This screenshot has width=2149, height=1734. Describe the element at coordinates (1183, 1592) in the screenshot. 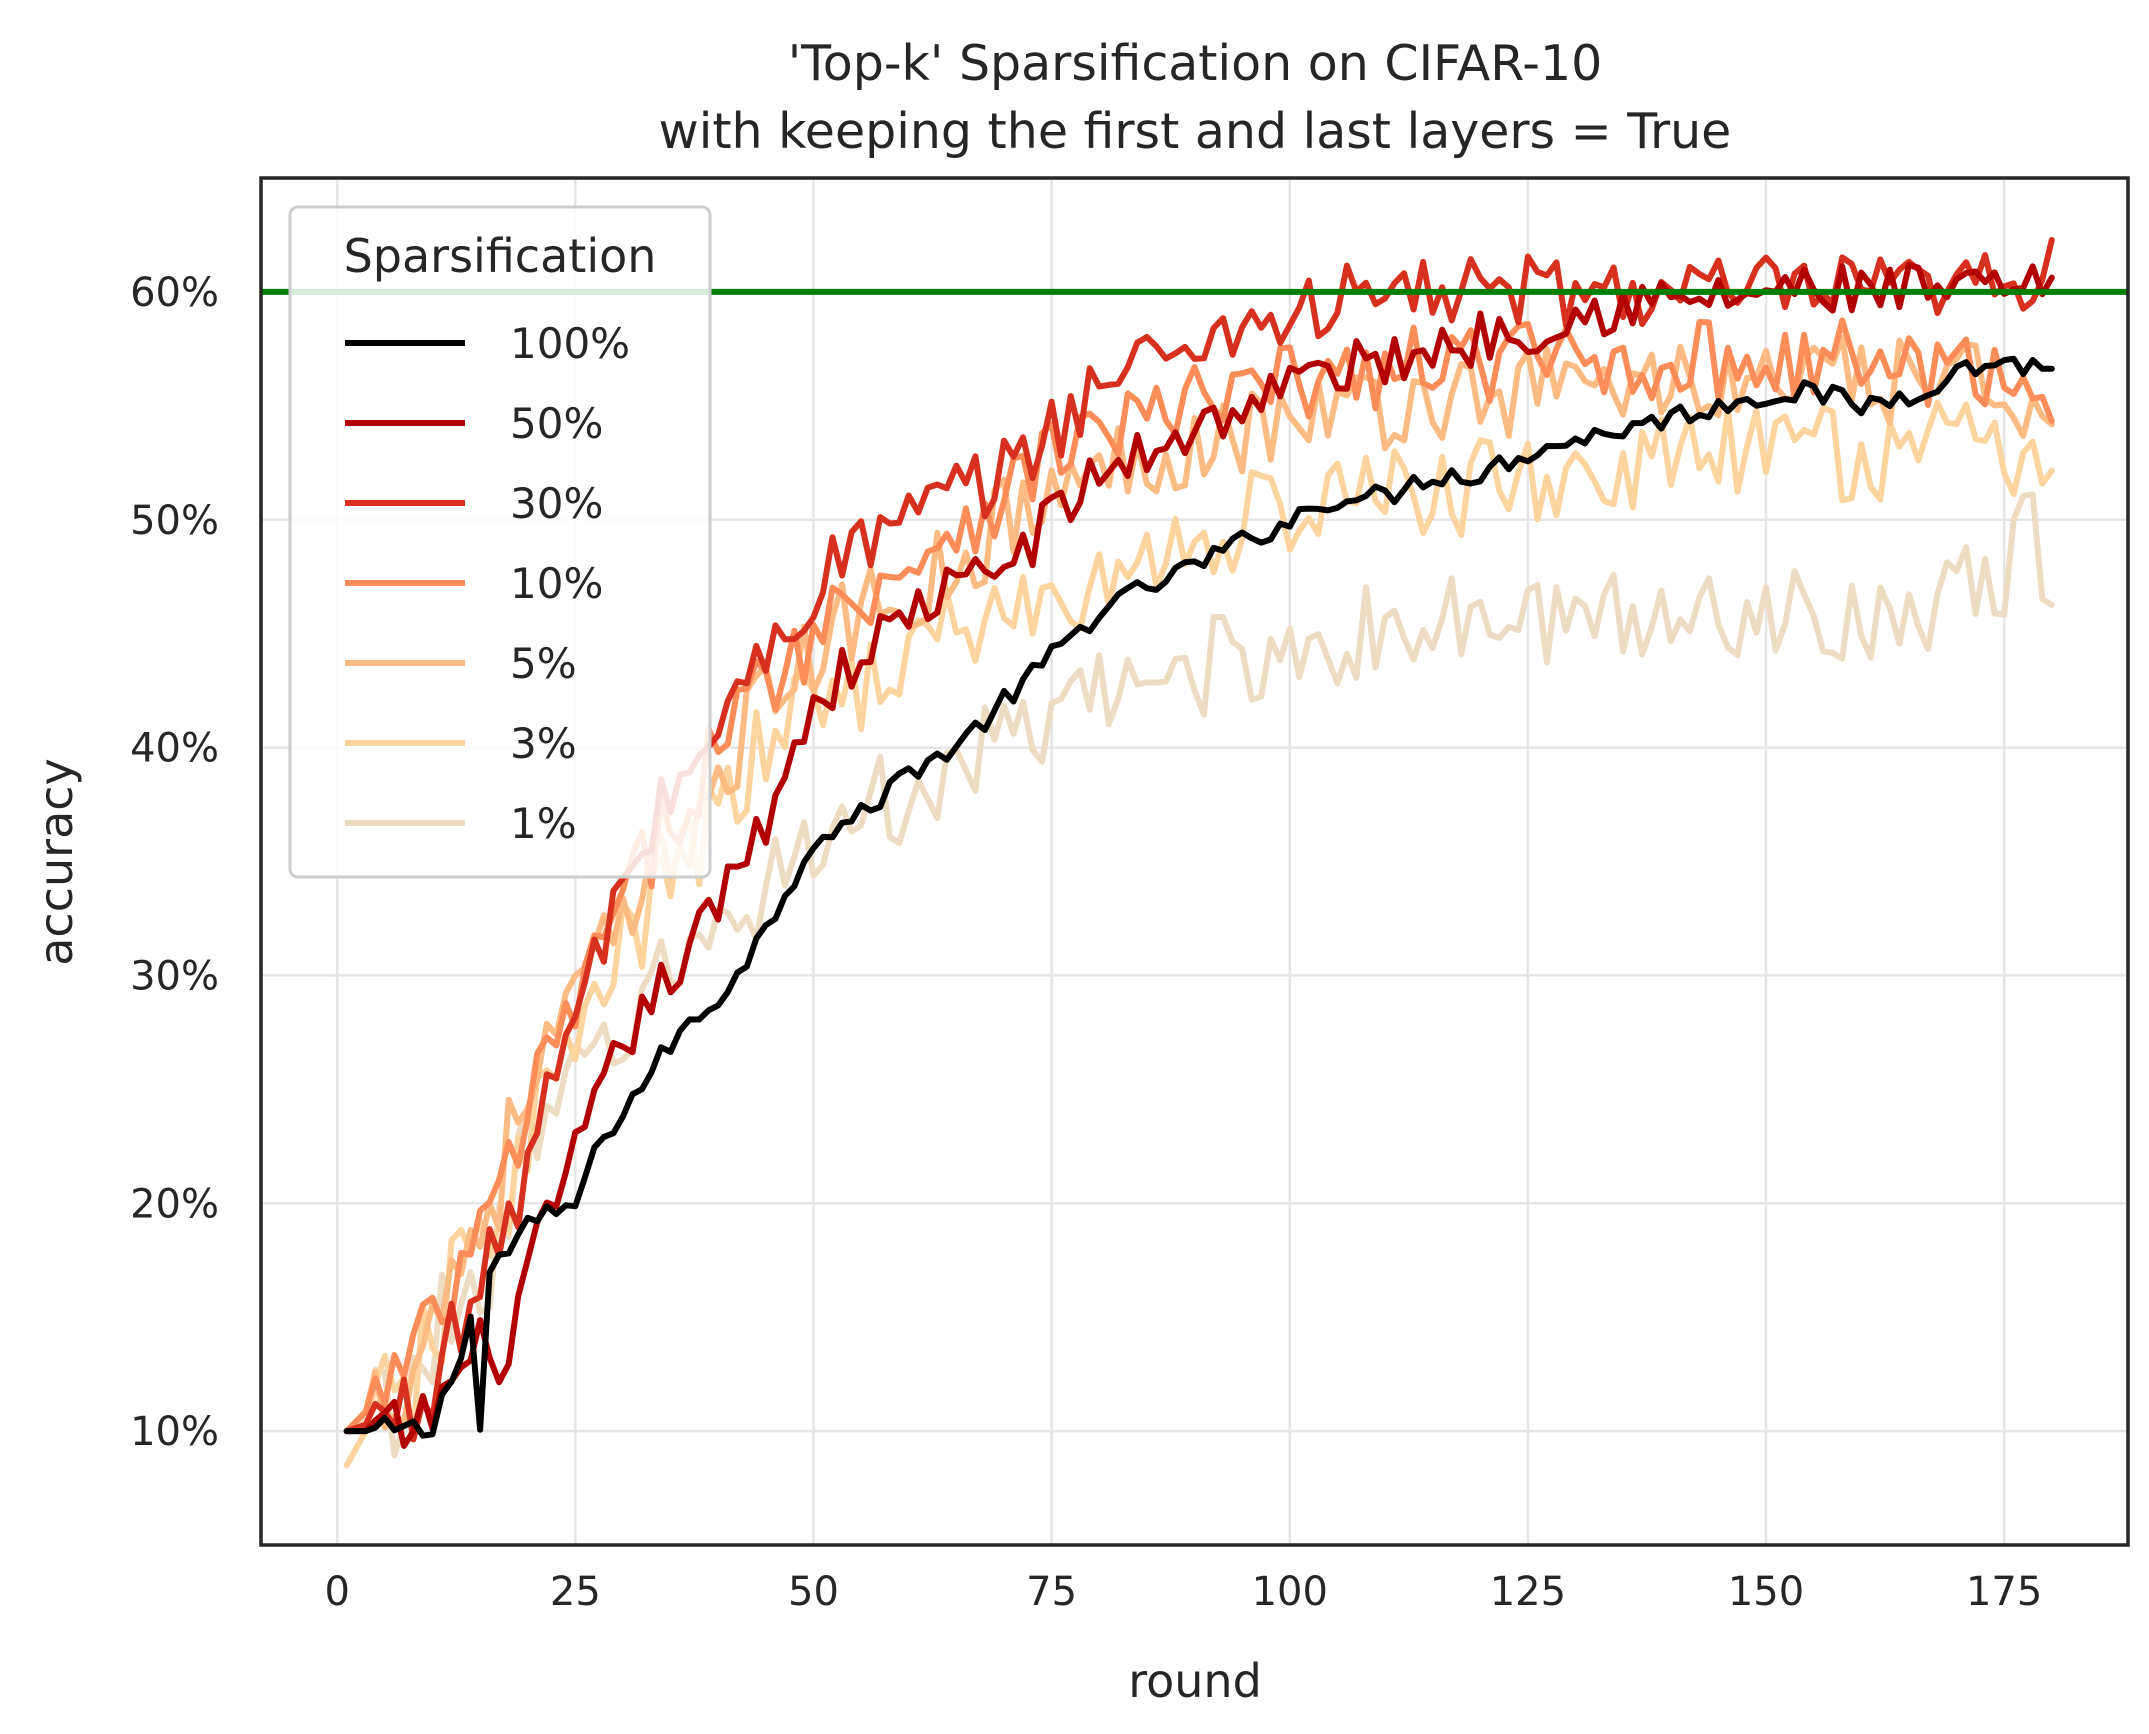

I see `x-axis-ticks: 0 25 50 75 100 125 150 175` at that location.